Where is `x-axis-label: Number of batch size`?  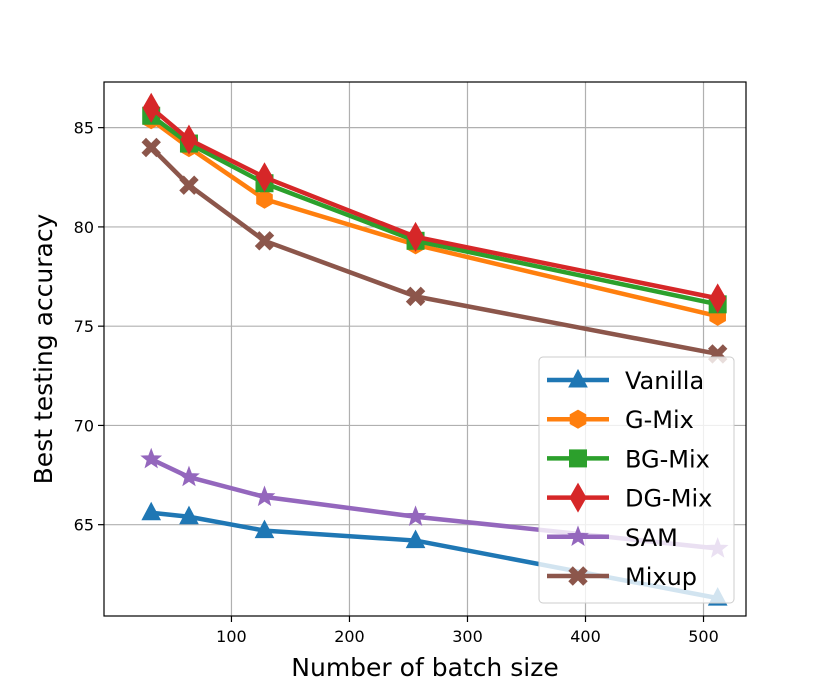
x-axis-label: Number of batch size is located at coordinates (424, 667).